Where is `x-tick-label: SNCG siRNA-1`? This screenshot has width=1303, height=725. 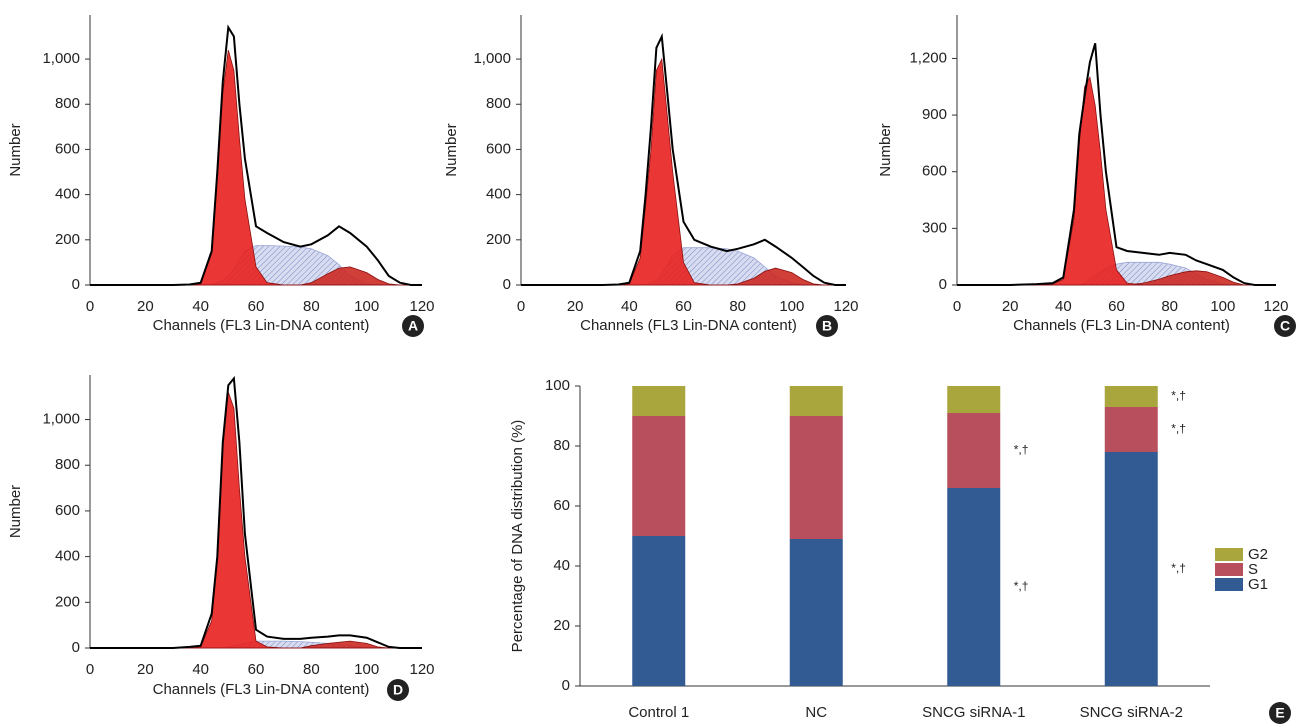 x-tick-label: SNCG siRNA-1 is located at coordinates (973, 712).